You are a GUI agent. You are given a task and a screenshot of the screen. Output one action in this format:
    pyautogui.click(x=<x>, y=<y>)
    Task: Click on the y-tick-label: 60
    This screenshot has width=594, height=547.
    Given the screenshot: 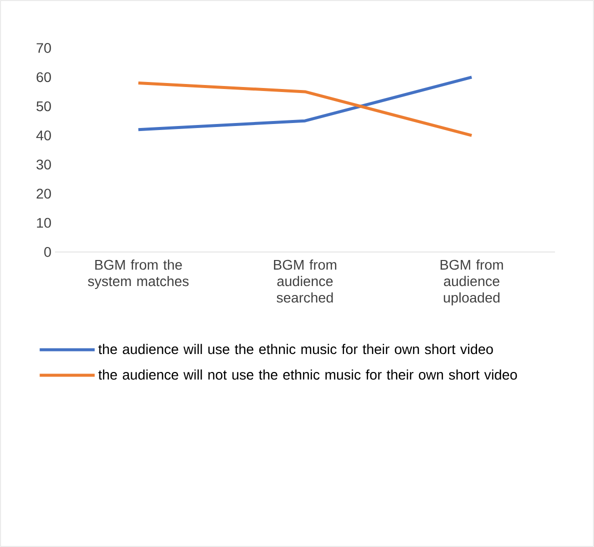 What is the action you would take?
    pyautogui.click(x=43, y=77)
    